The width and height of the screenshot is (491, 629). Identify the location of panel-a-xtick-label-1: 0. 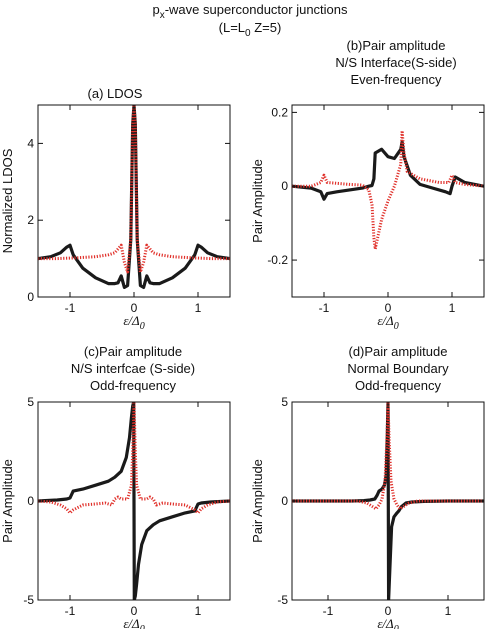
(134, 308).